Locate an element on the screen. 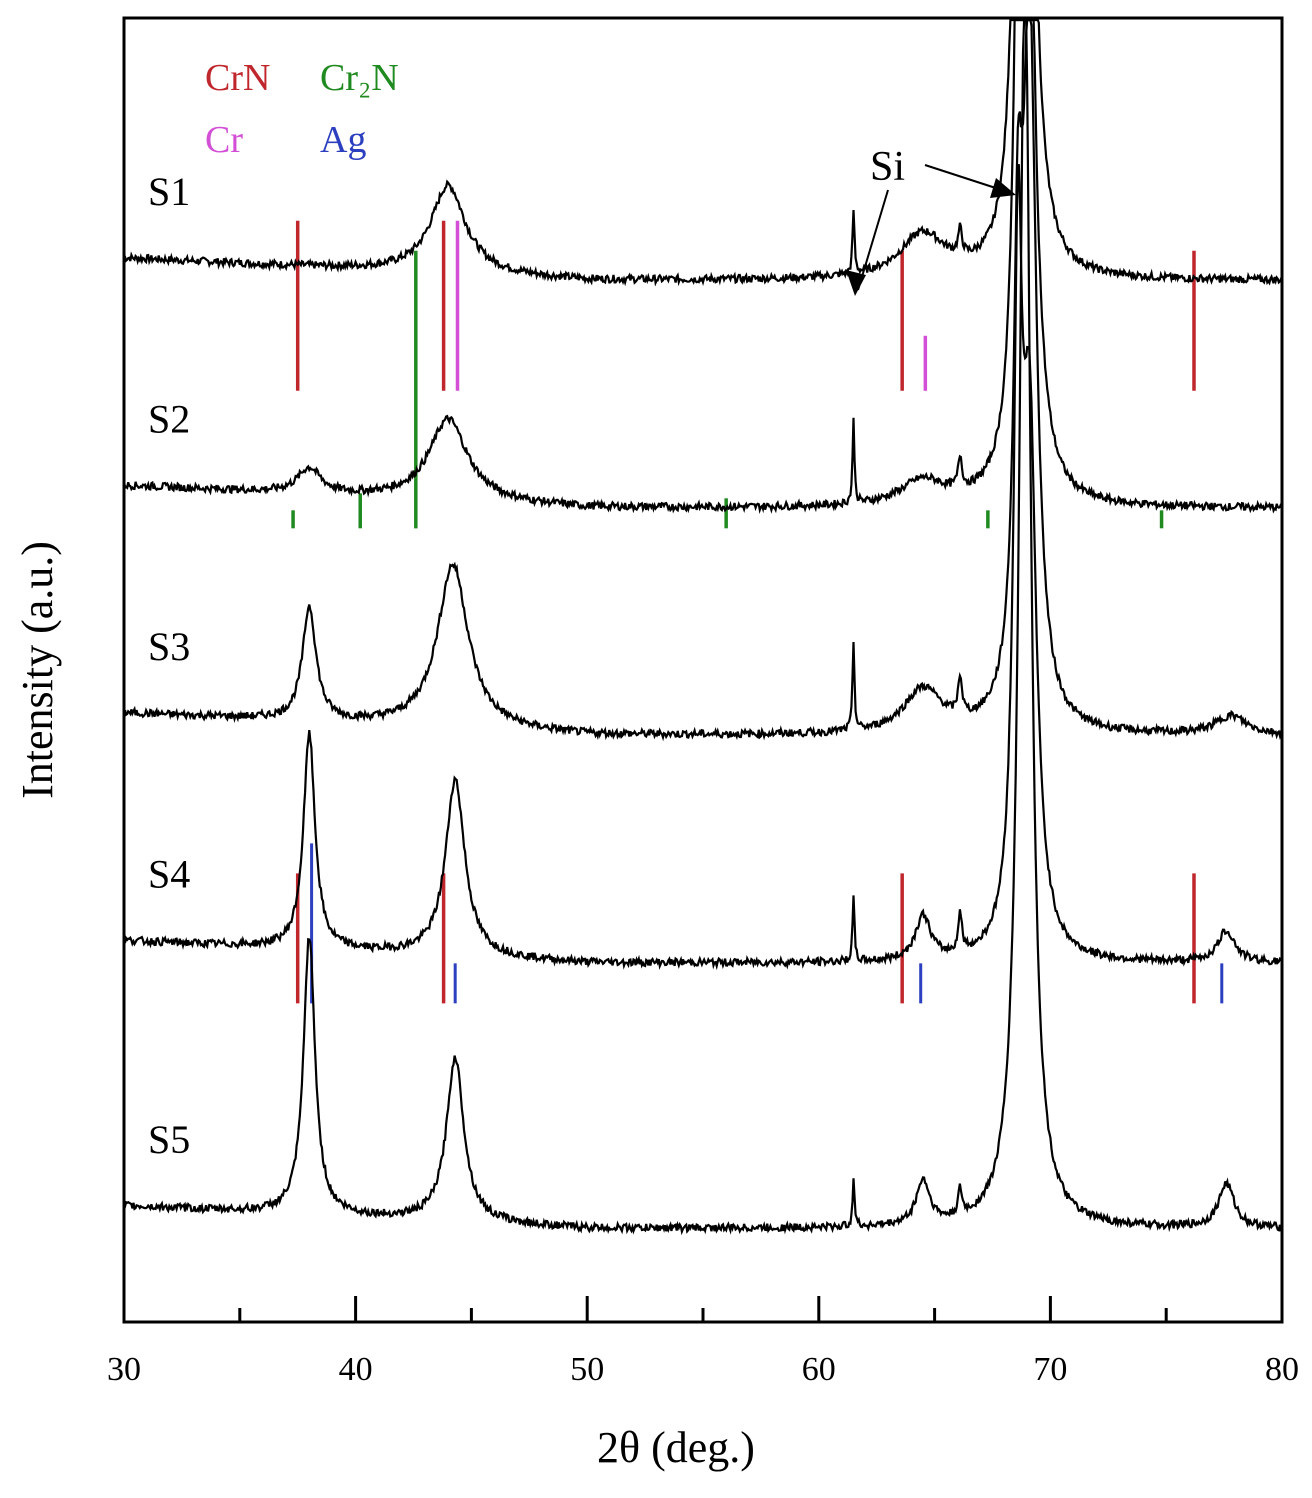  x-tick-label: 40 is located at coordinates (356, 1369).